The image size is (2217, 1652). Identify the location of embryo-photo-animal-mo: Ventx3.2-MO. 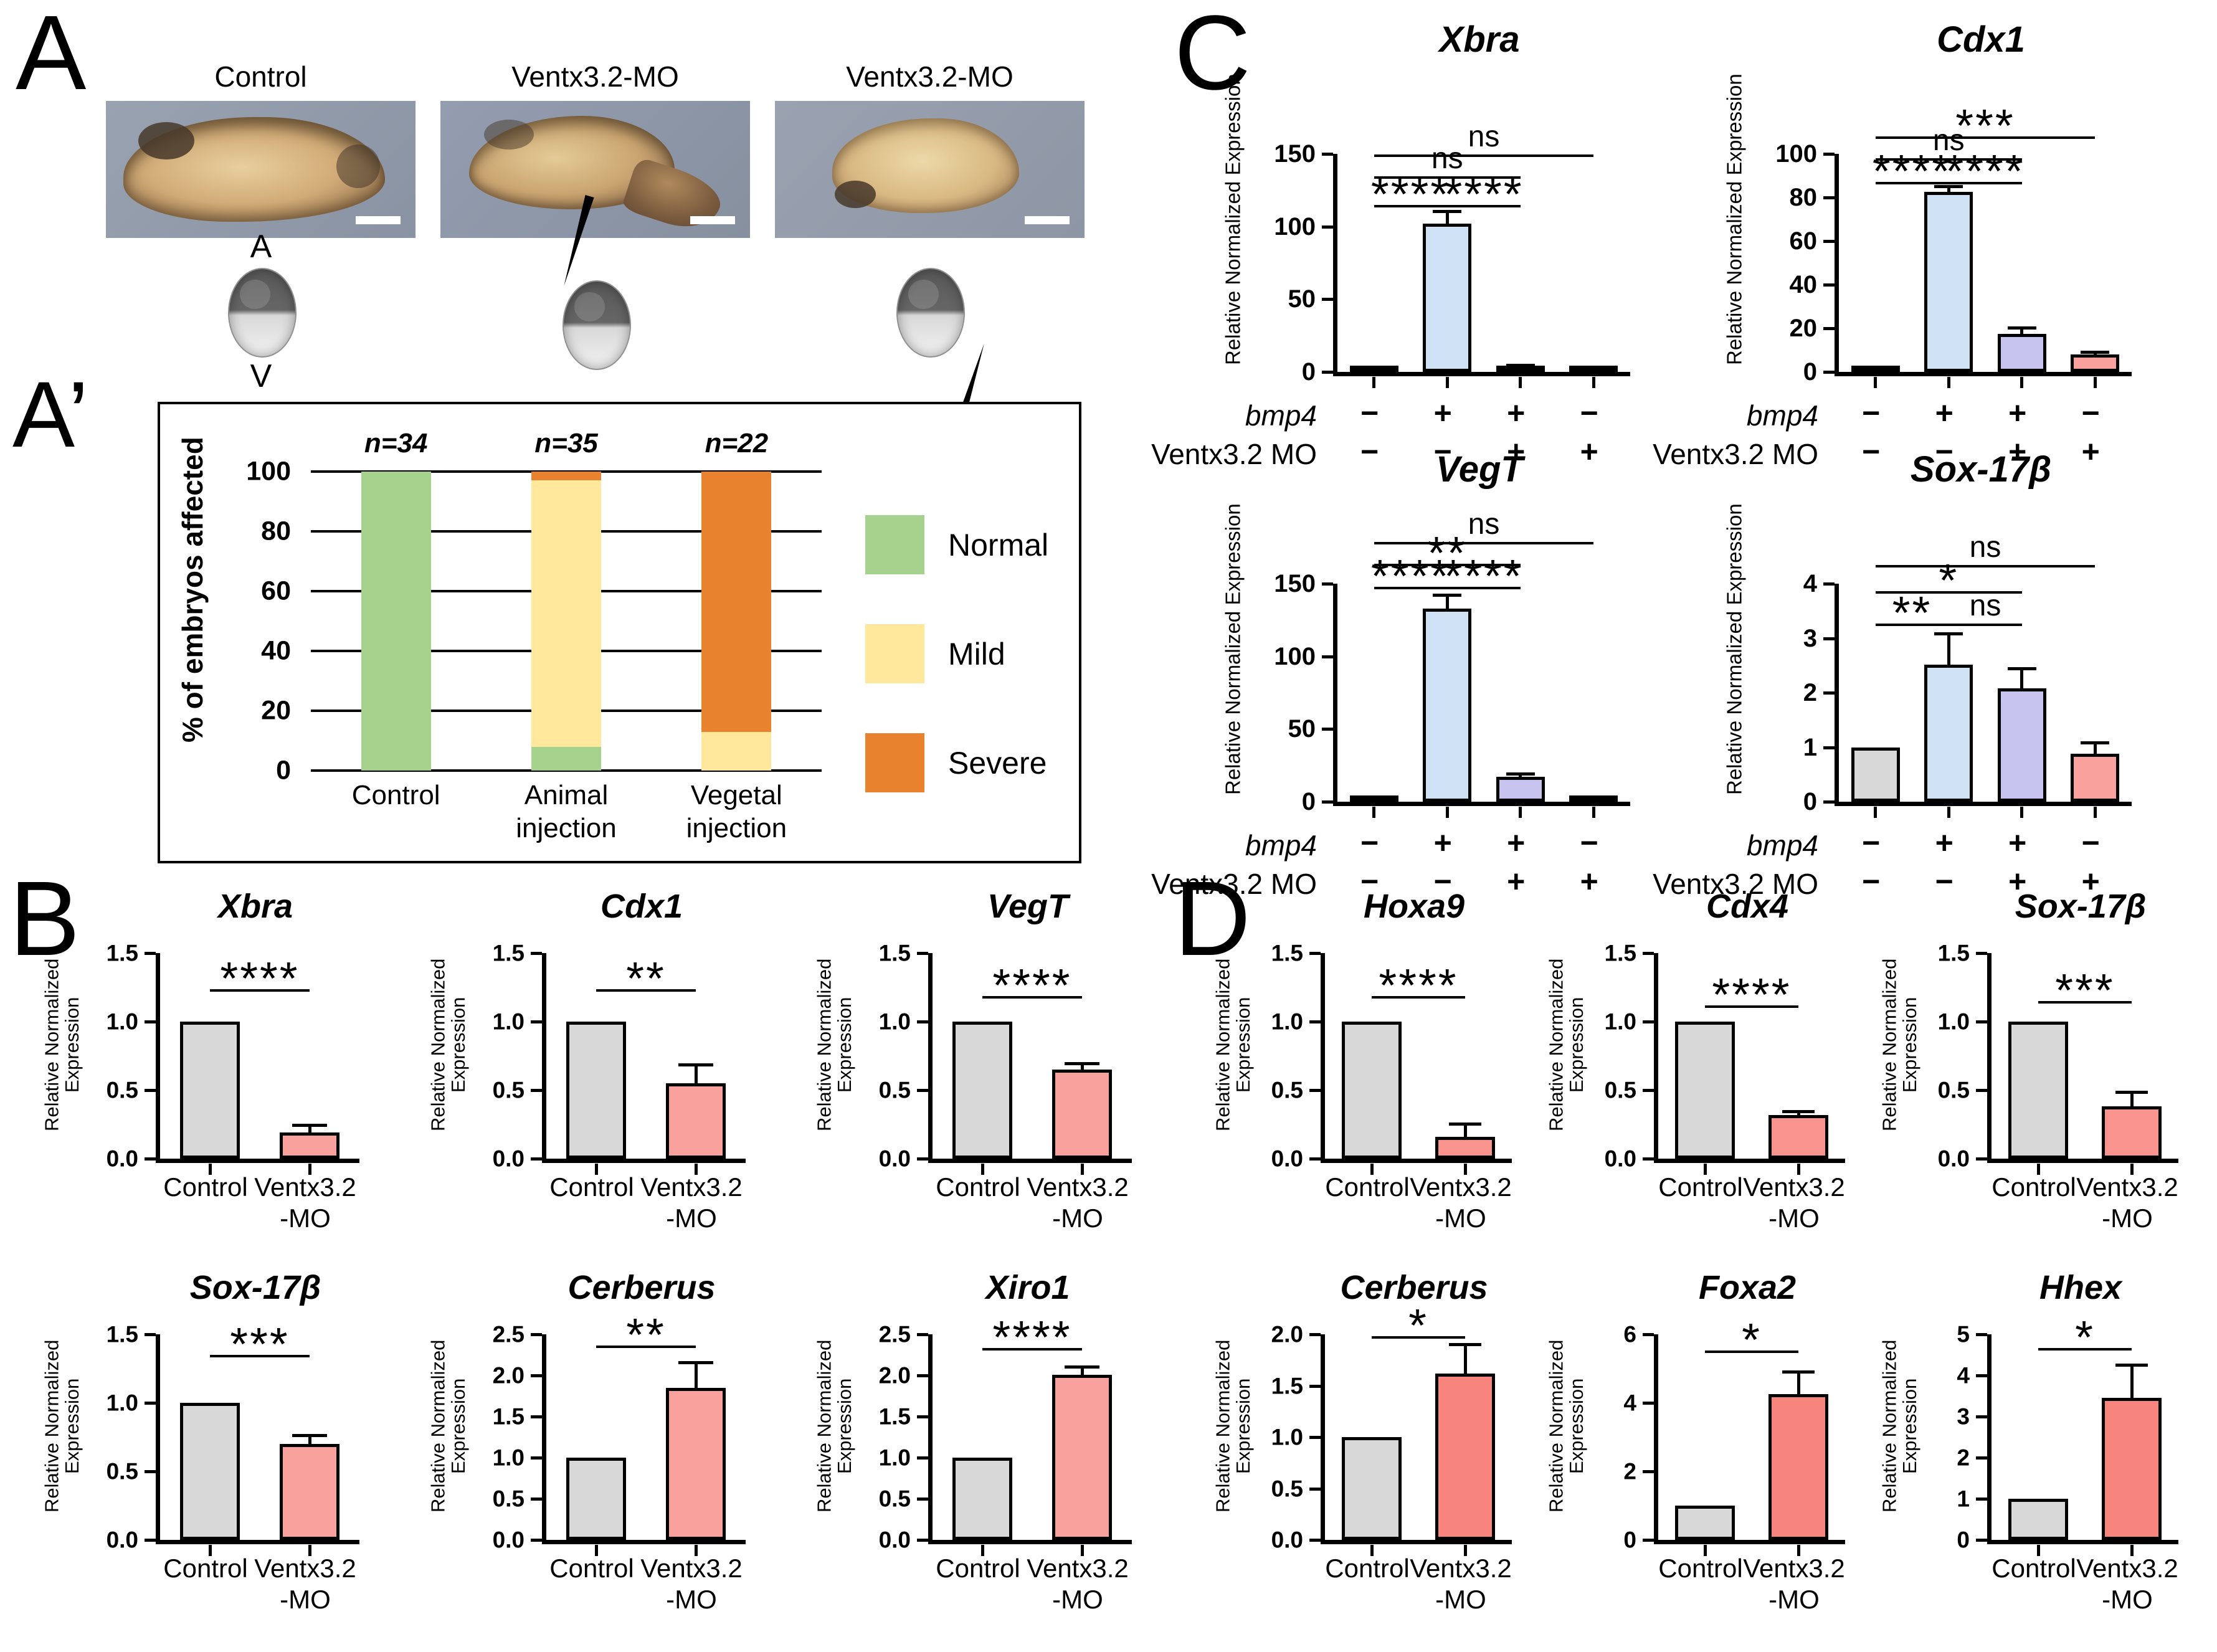
(595, 149).